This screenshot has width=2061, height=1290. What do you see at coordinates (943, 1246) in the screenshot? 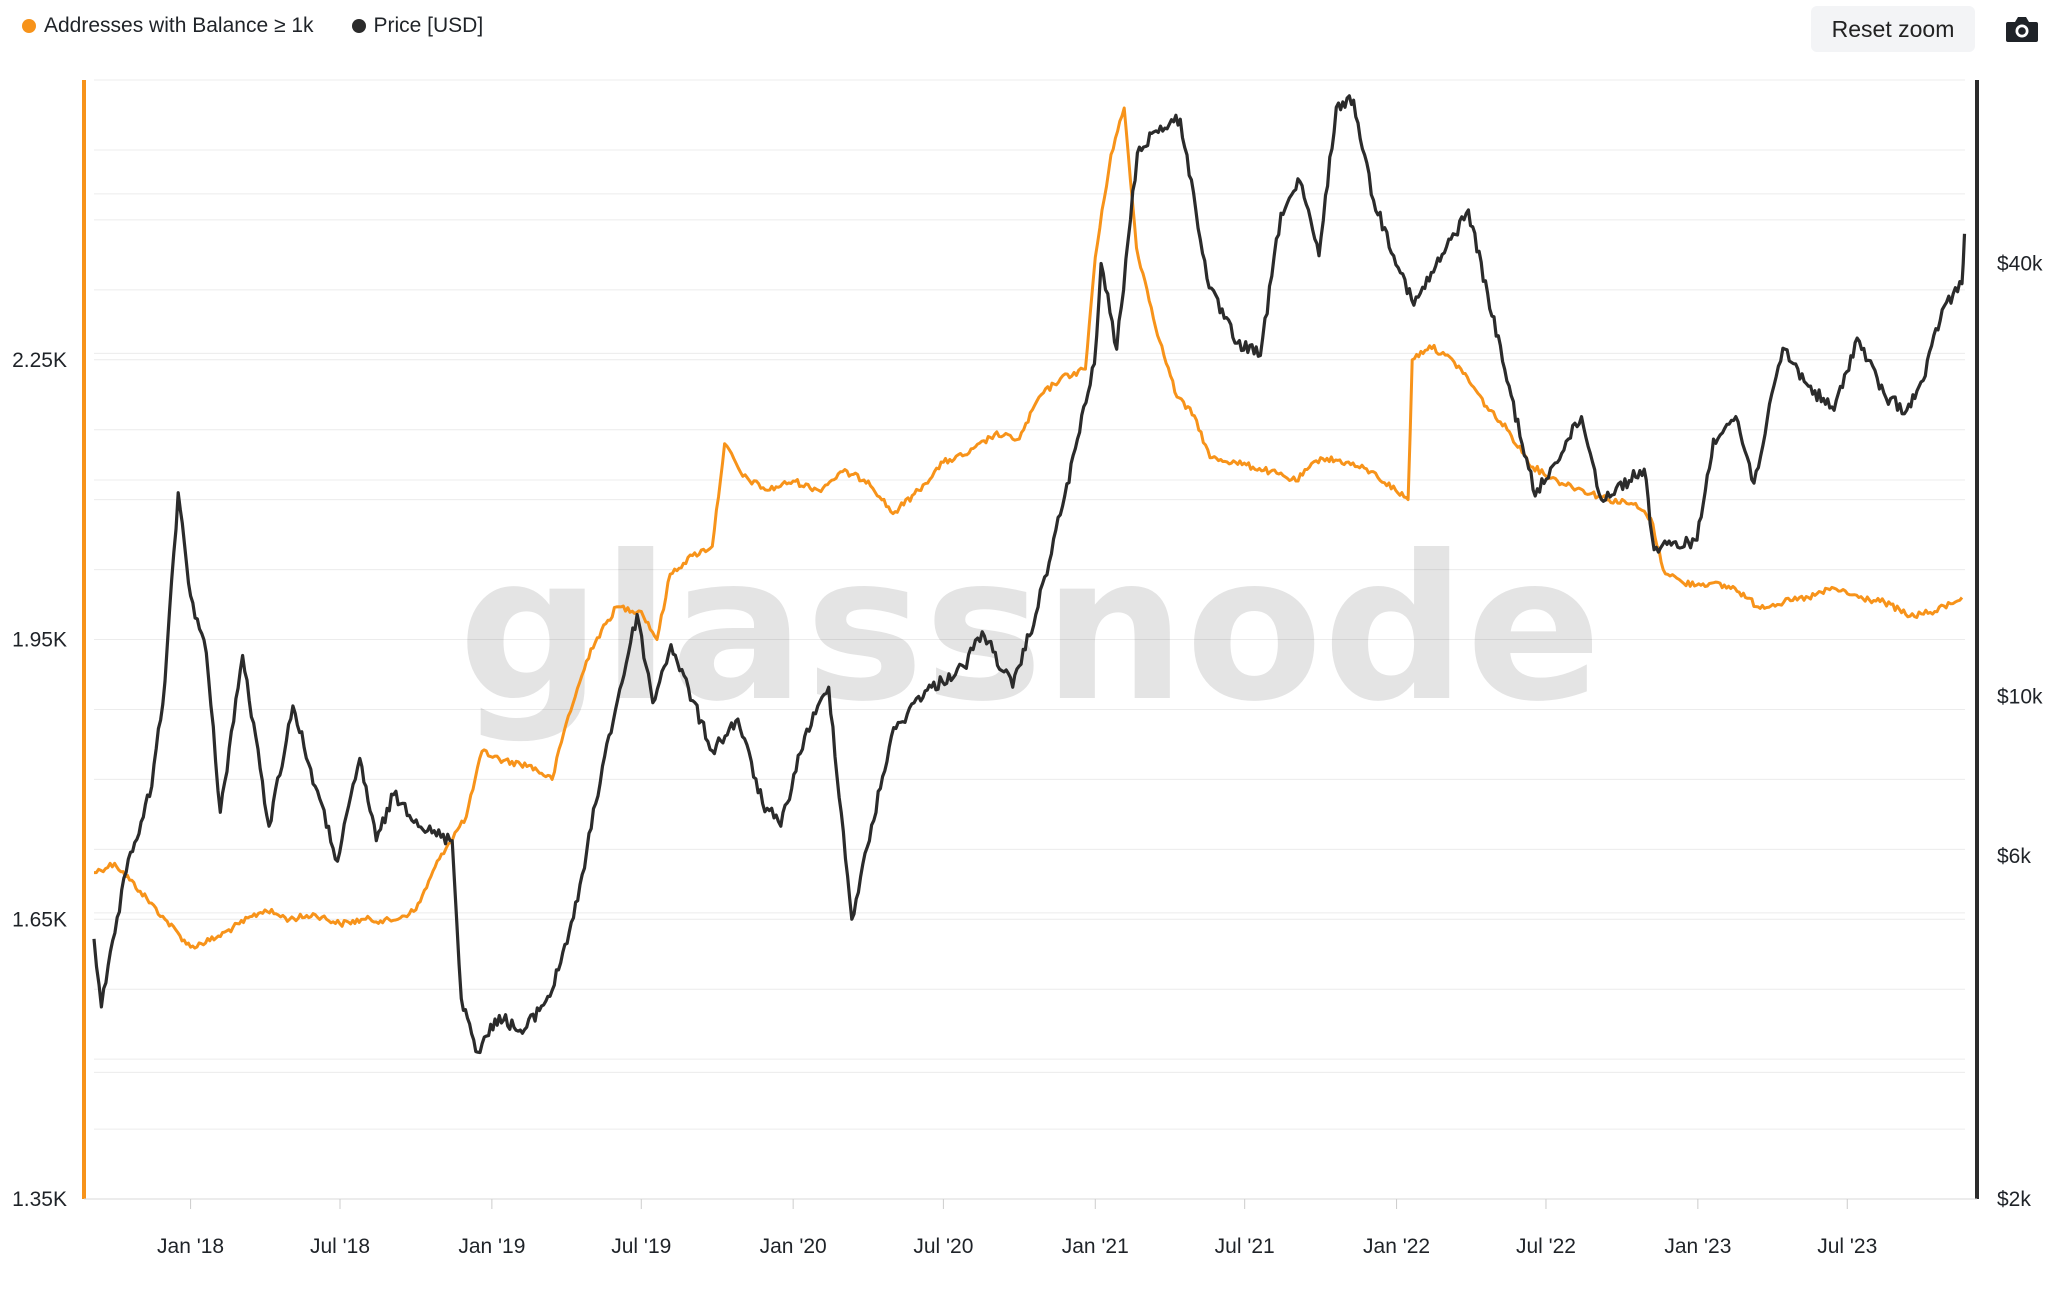
I see `x-tick-label: Jul '20` at bounding box center [943, 1246].